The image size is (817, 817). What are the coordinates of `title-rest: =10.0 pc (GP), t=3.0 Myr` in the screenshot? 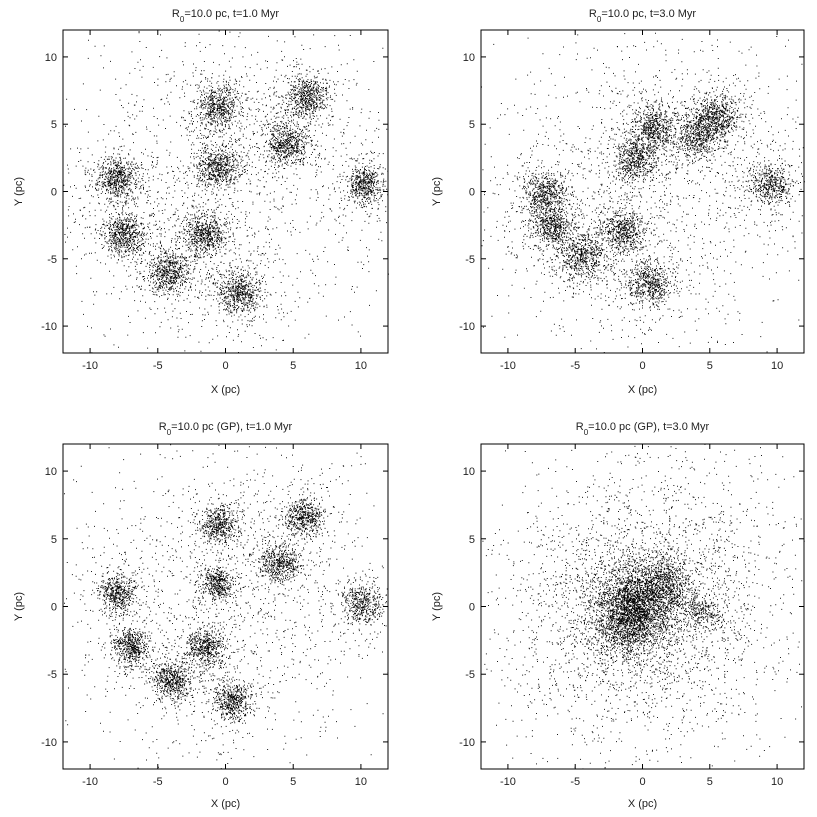 It's located at (648, 427).